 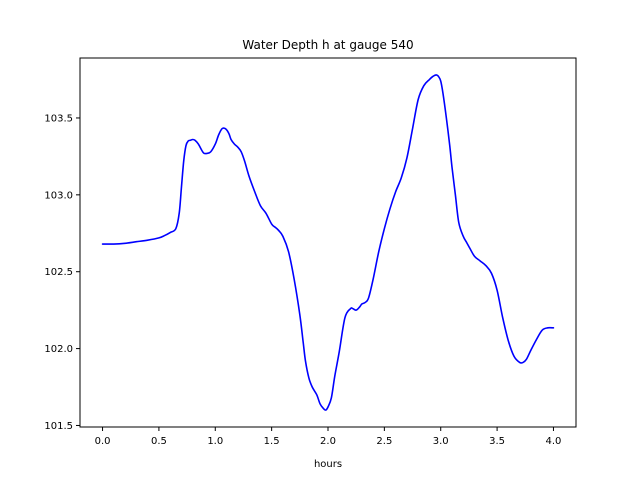 I want to click on x-tick-label: 1.0, so click(x=215, y=441).